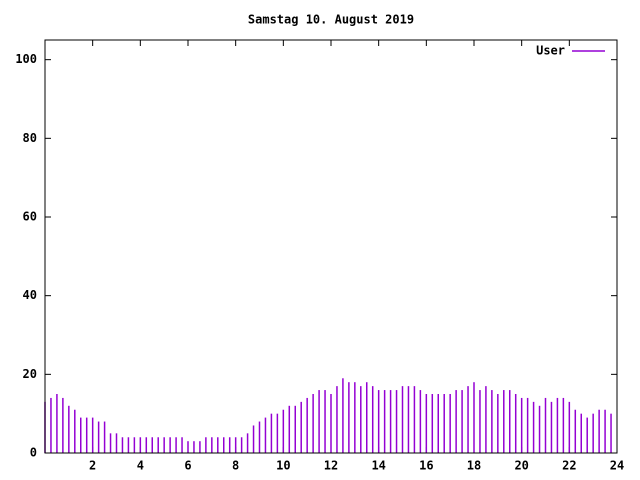 The width and height of the screenshot is (640, 480). What do you see at coordinates (617, 466) in the screenshot?
I see `x-tick-label: 24` at bounding box center [617, 466].